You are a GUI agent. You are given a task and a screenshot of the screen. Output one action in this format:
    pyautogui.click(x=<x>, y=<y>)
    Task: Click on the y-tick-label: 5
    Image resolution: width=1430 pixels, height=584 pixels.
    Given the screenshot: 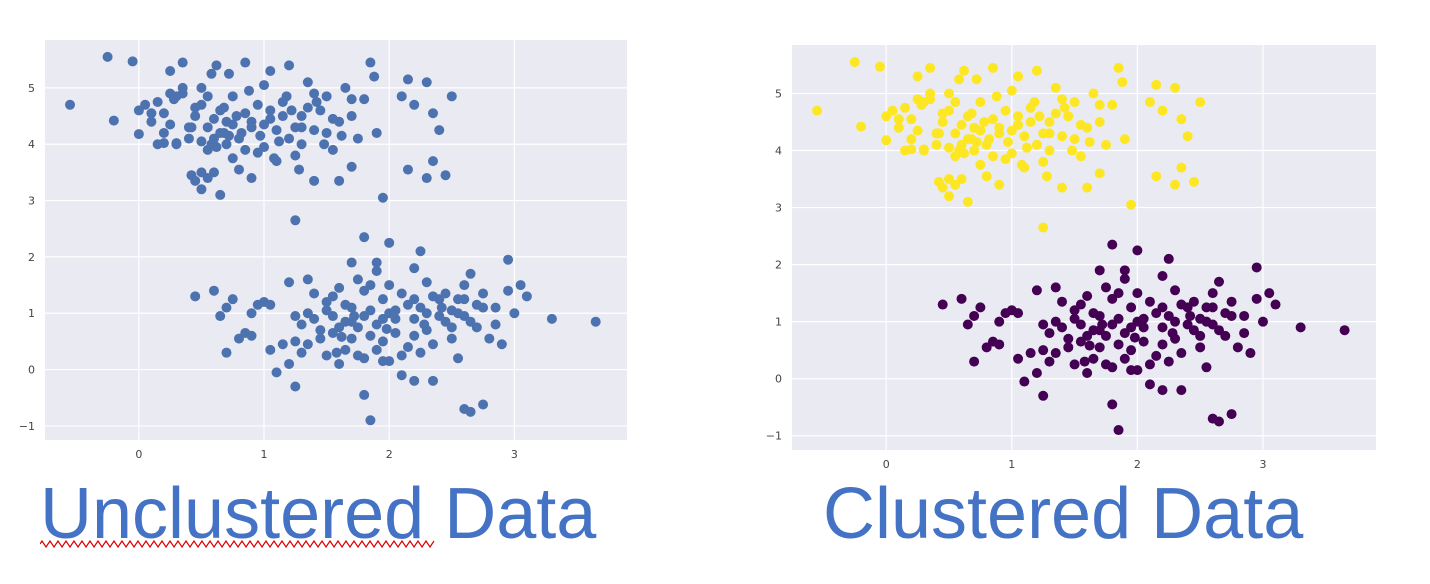 What is the action you would take?
    pyautogui.click(x=31, y=88)
    